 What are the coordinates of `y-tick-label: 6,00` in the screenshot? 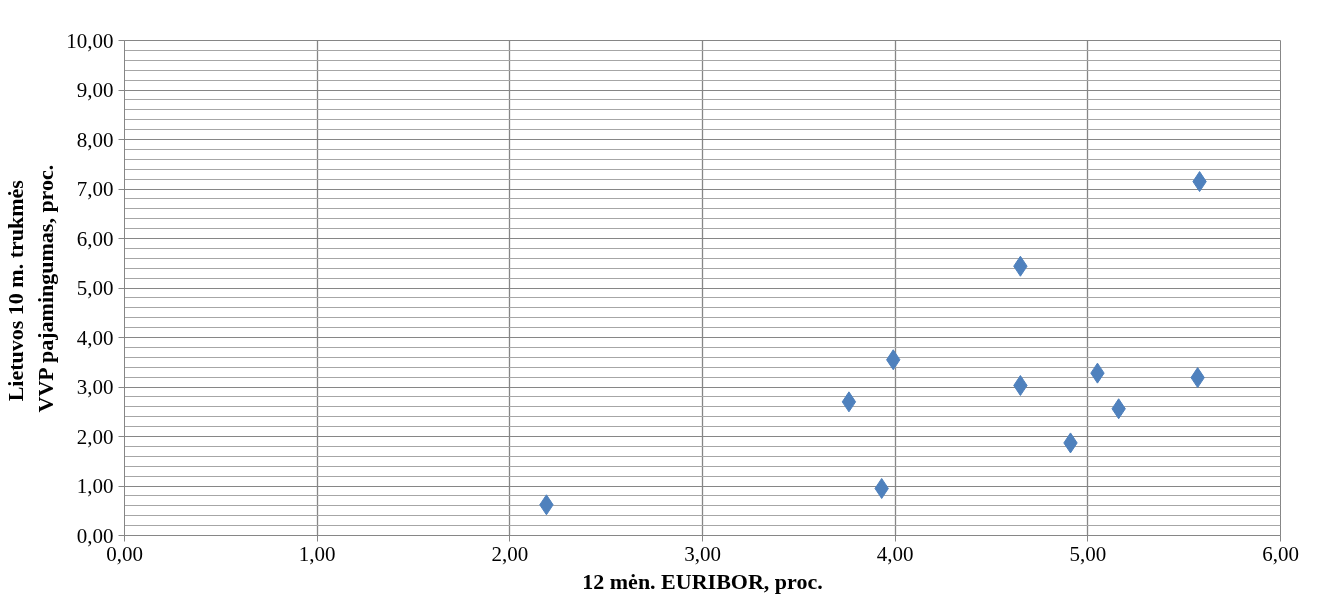 It's located at (95, 238).